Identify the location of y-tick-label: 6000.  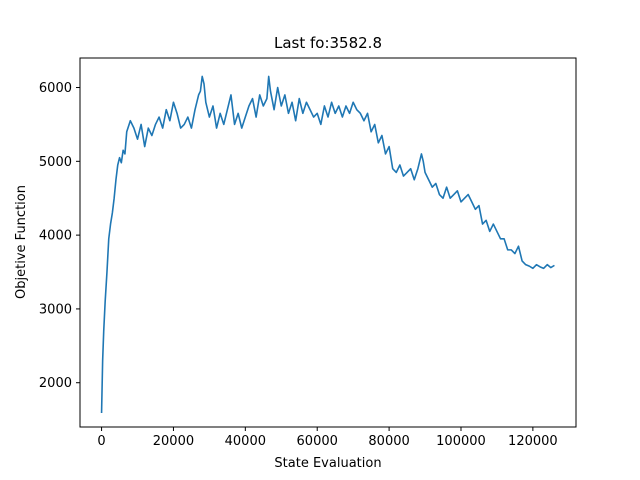
(55, 88).